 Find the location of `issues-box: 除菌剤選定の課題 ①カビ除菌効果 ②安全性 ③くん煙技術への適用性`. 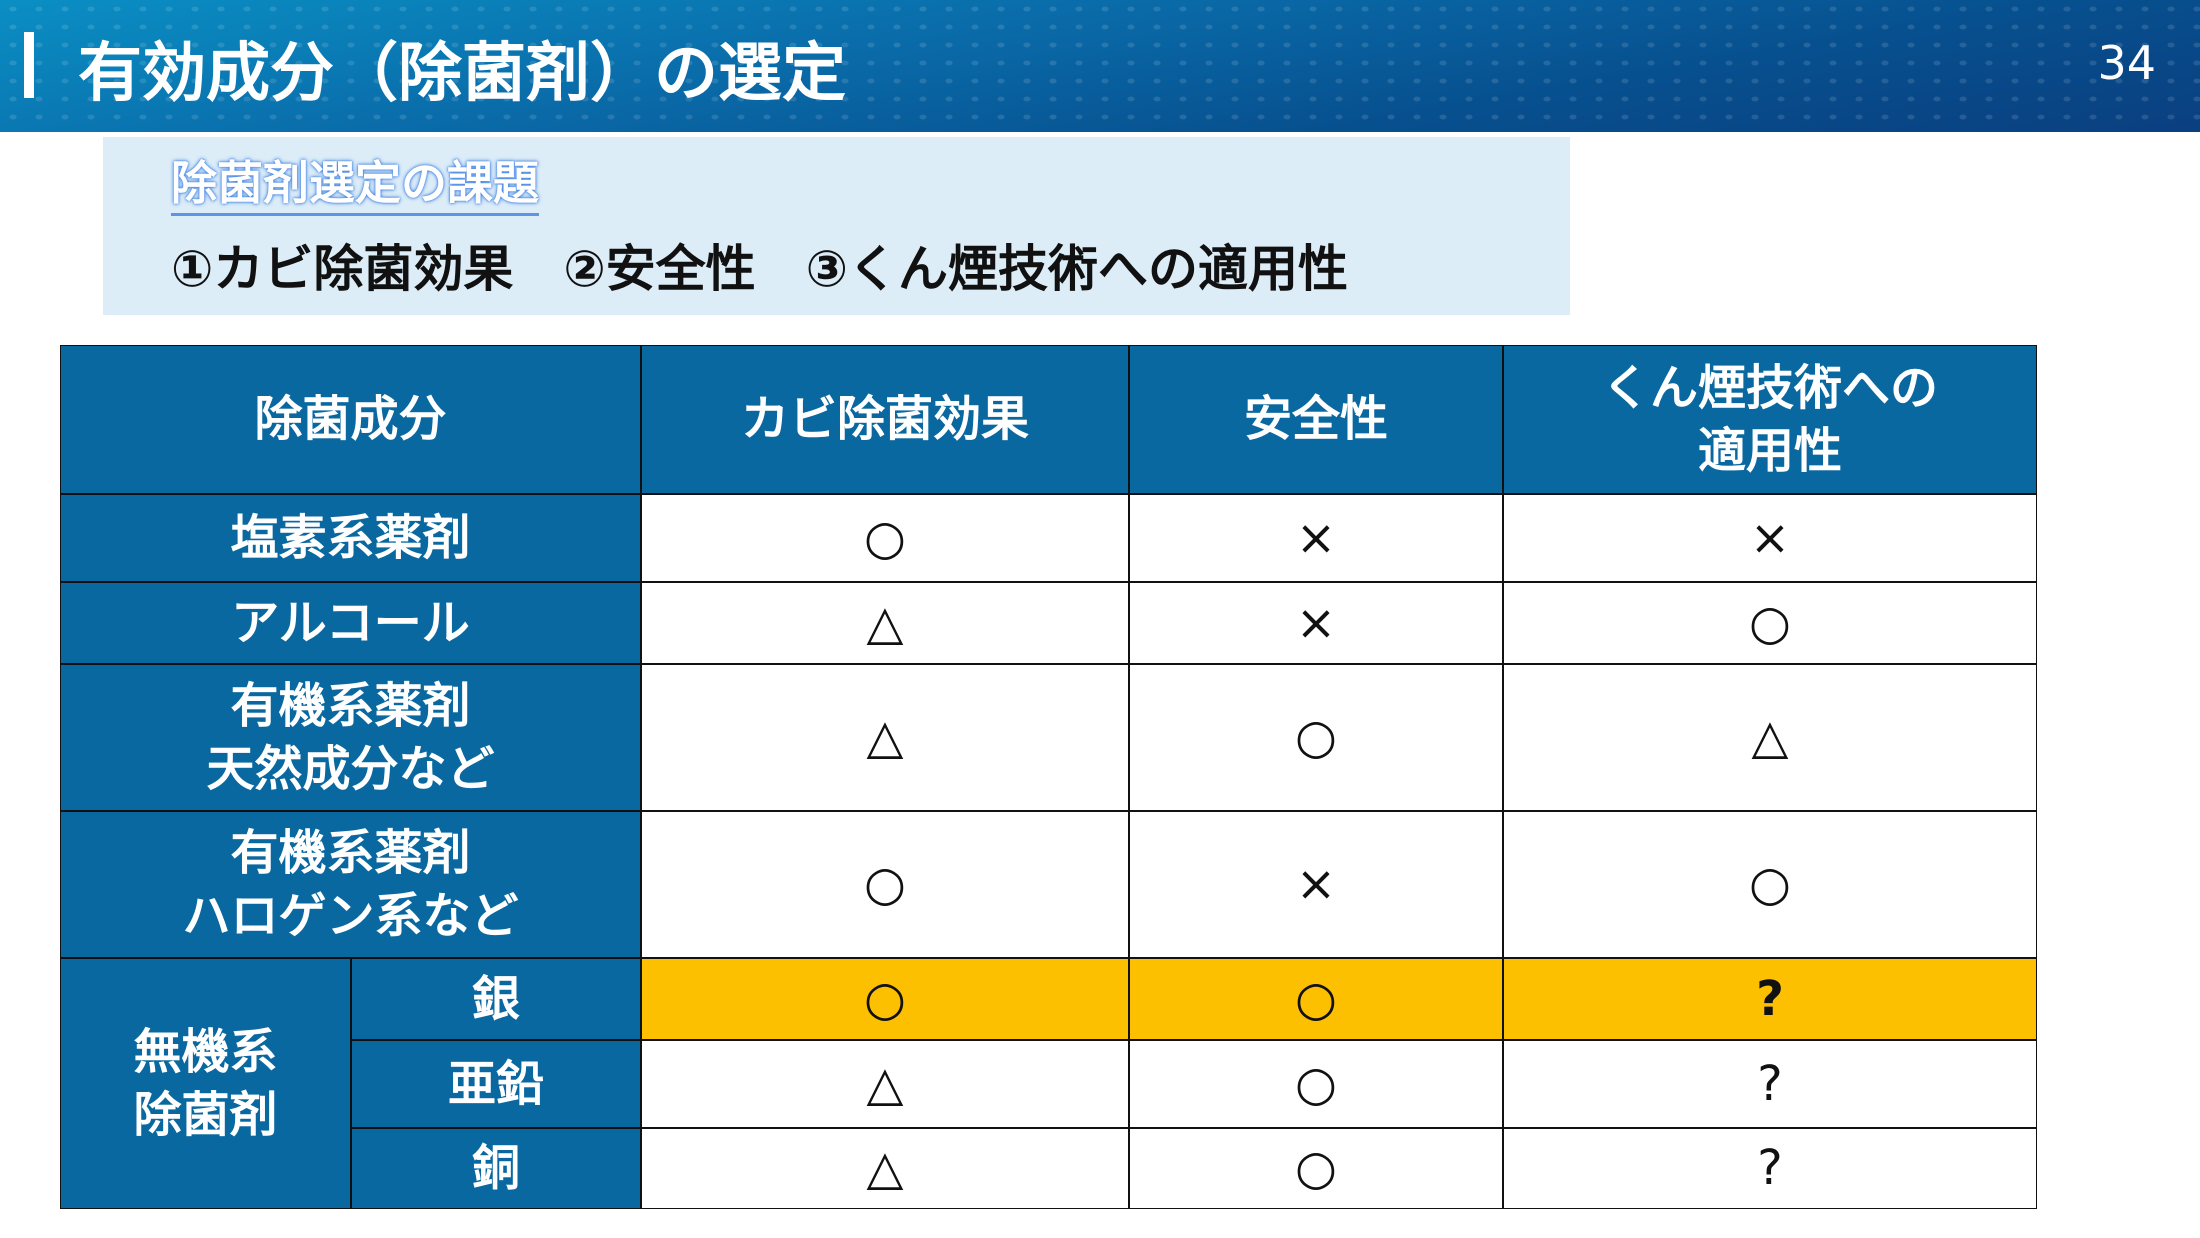

issues-box: 除菌剤選定の課題 ①カビ除菌効果 ②安全性 ③くん煙技術への適用性 is located at coordinates (836, 226).